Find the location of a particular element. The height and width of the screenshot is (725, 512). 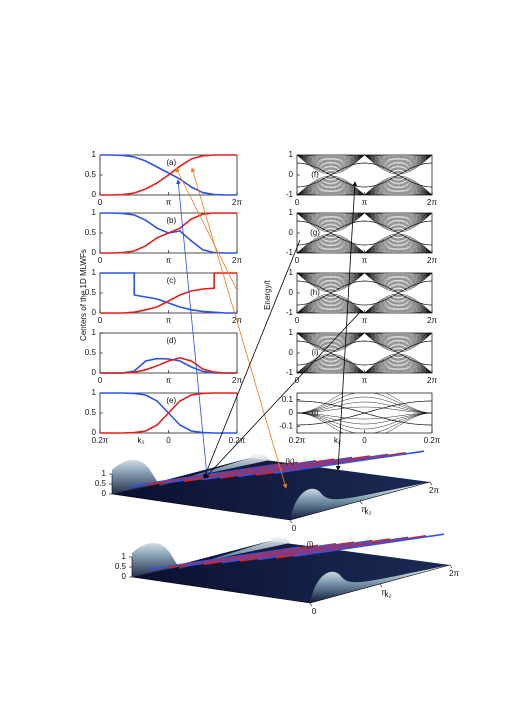

x-axis-label: k₂ is located at coordinates (141, 440).